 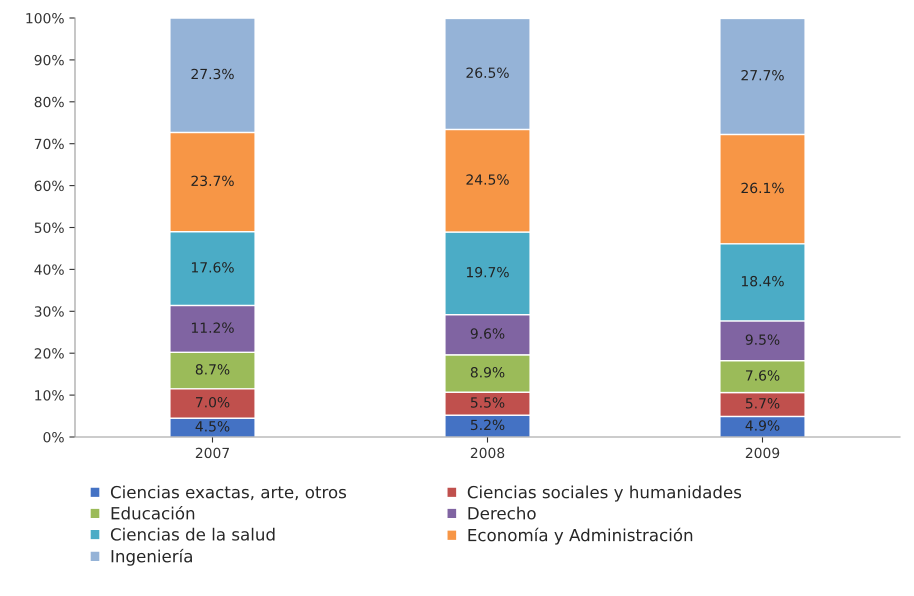 I want to click on y-tick-label: 90%, so click(x=49, y=60).